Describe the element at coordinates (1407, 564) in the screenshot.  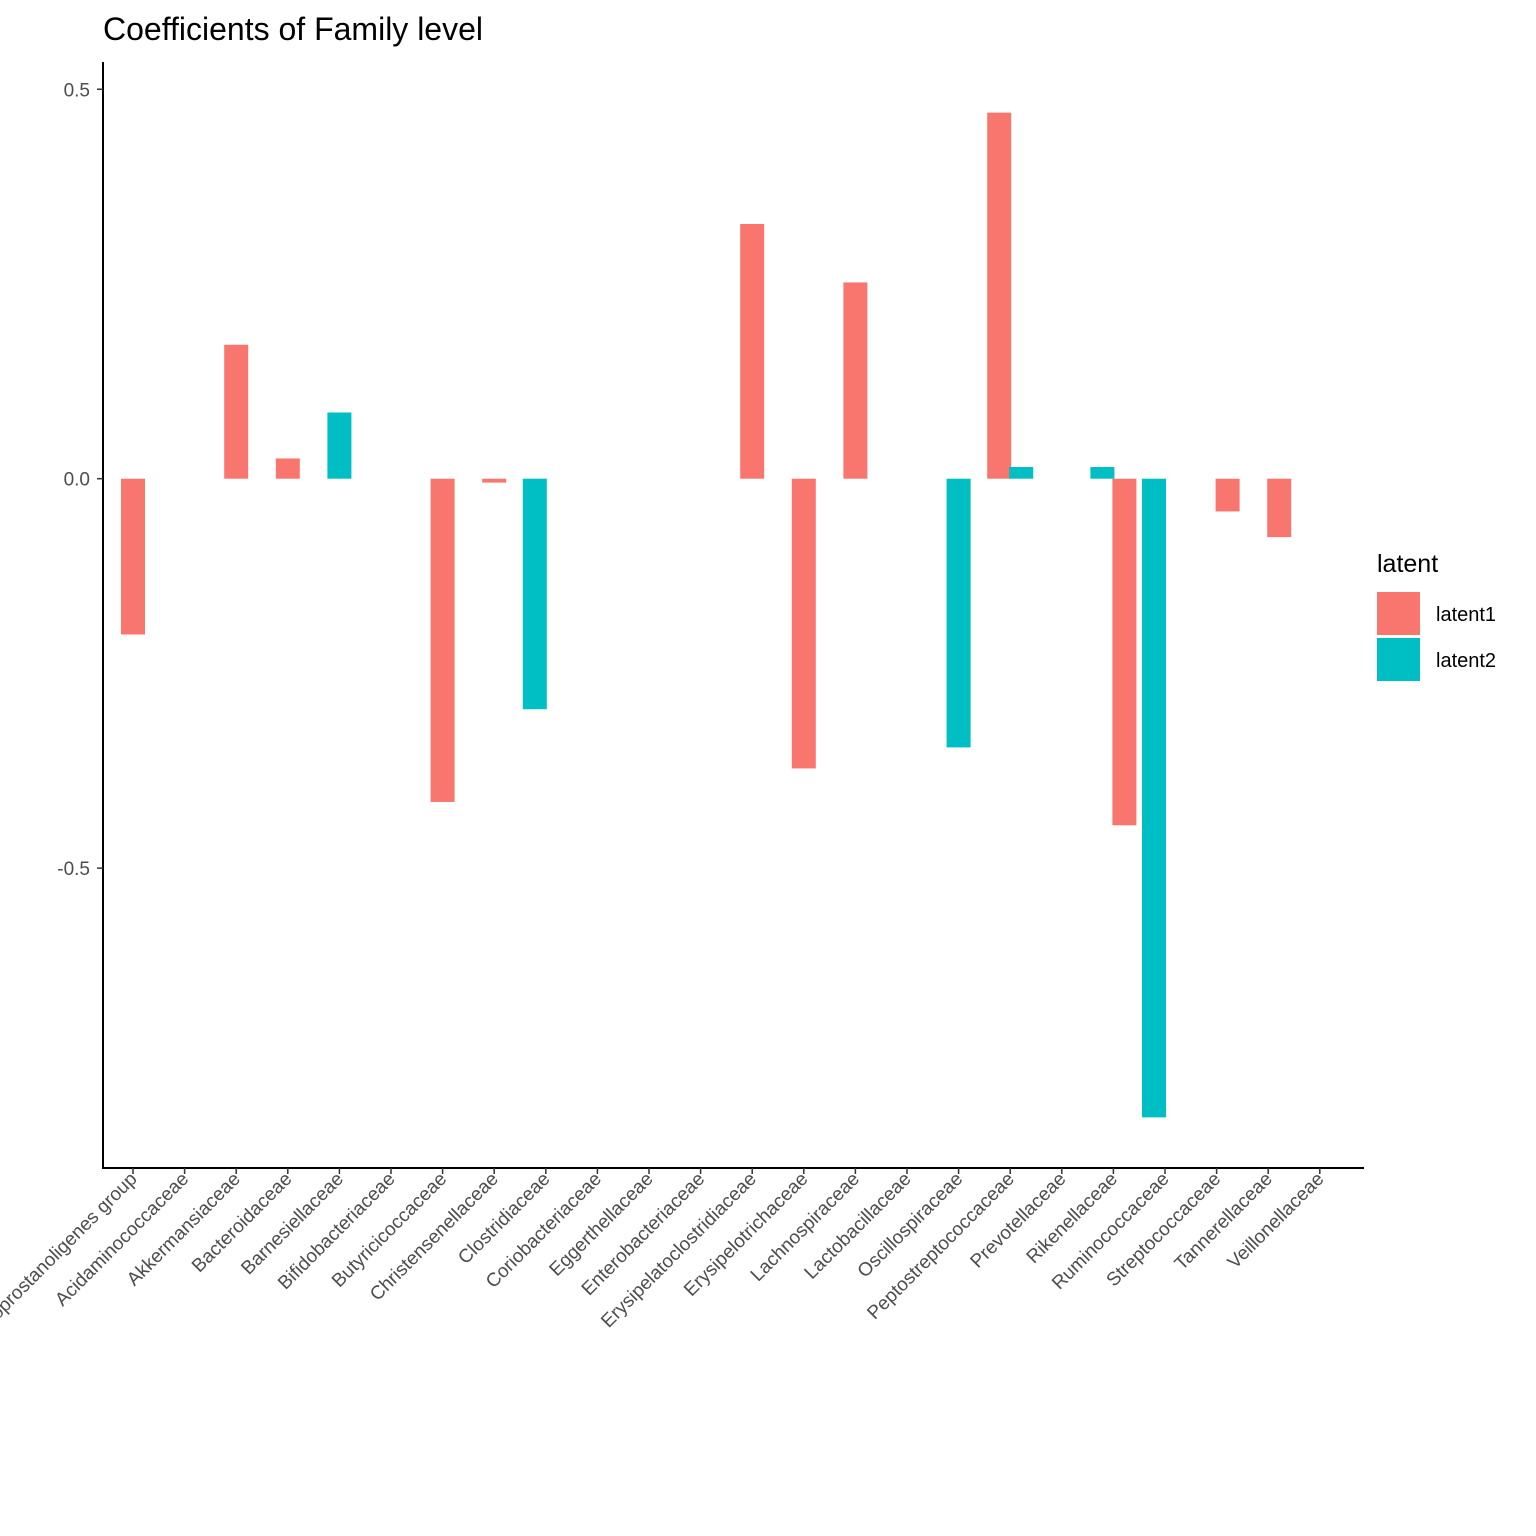
I see `legend-title: latent` at that location.